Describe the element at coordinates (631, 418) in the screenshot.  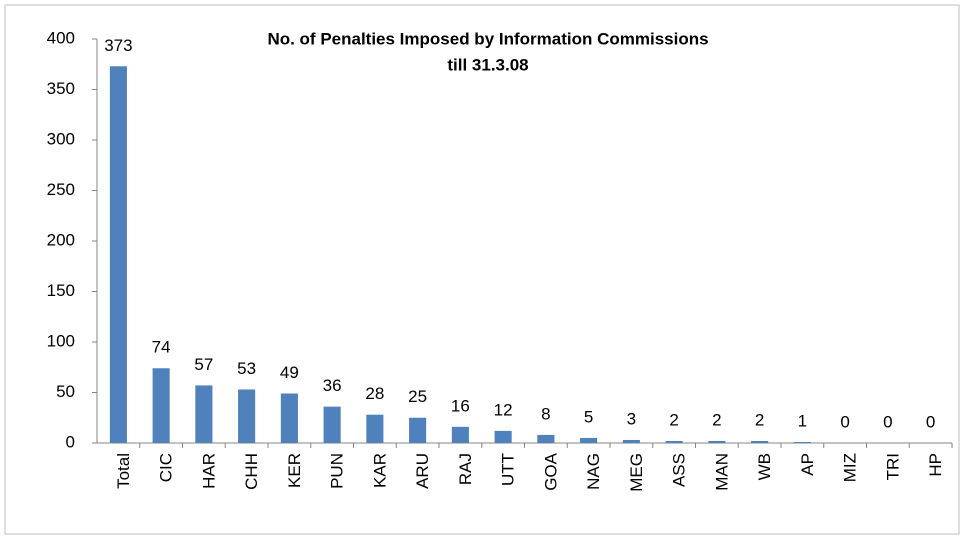
I see `data-label: 3` at that location.